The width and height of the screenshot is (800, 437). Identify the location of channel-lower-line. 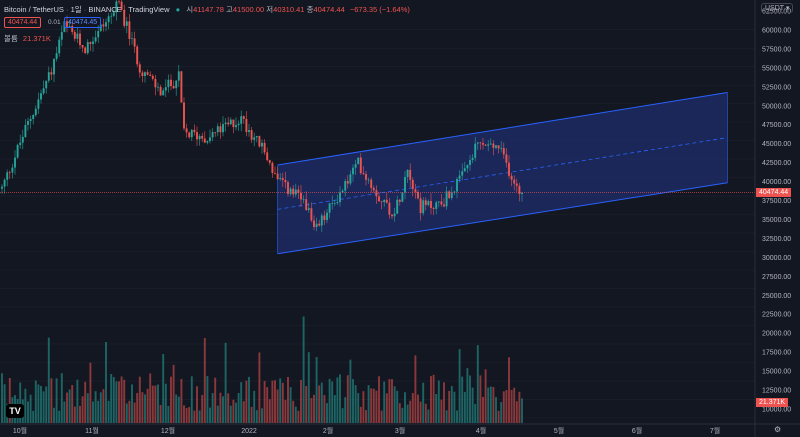
(502, 218).